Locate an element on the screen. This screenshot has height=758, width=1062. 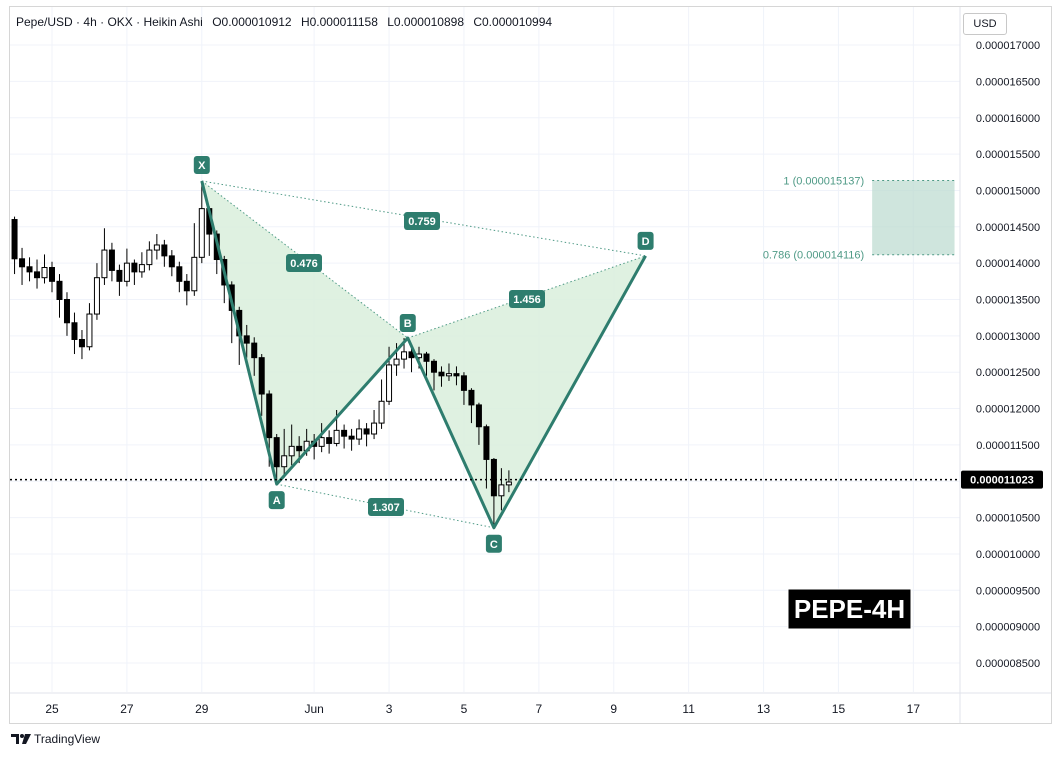
ratio-label: 1.307 is located at coordinates (386, 508).